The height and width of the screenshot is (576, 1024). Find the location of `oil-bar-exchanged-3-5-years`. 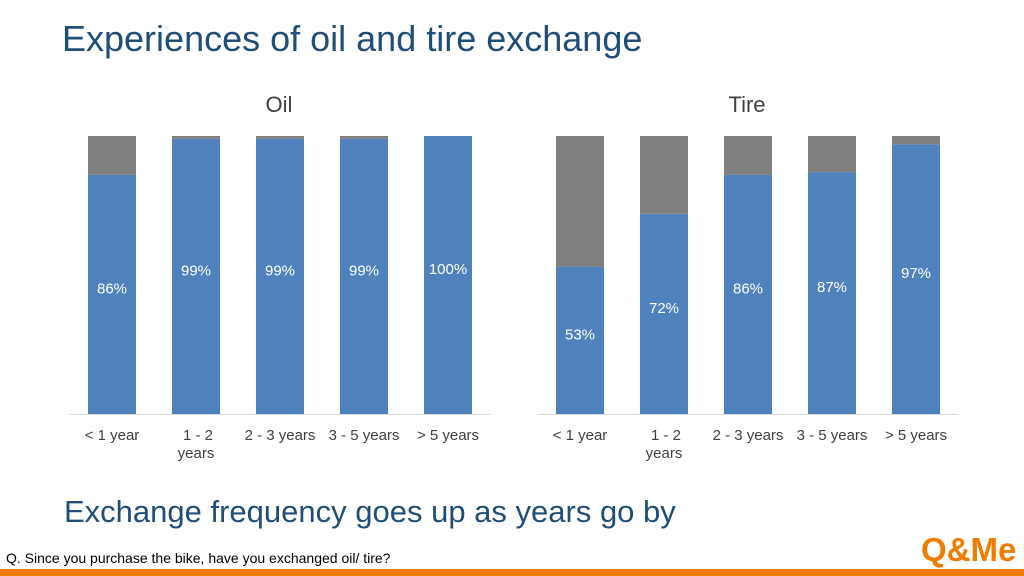

oil-bar-exchanged-3-5-years is located at coordinates (364, 276).